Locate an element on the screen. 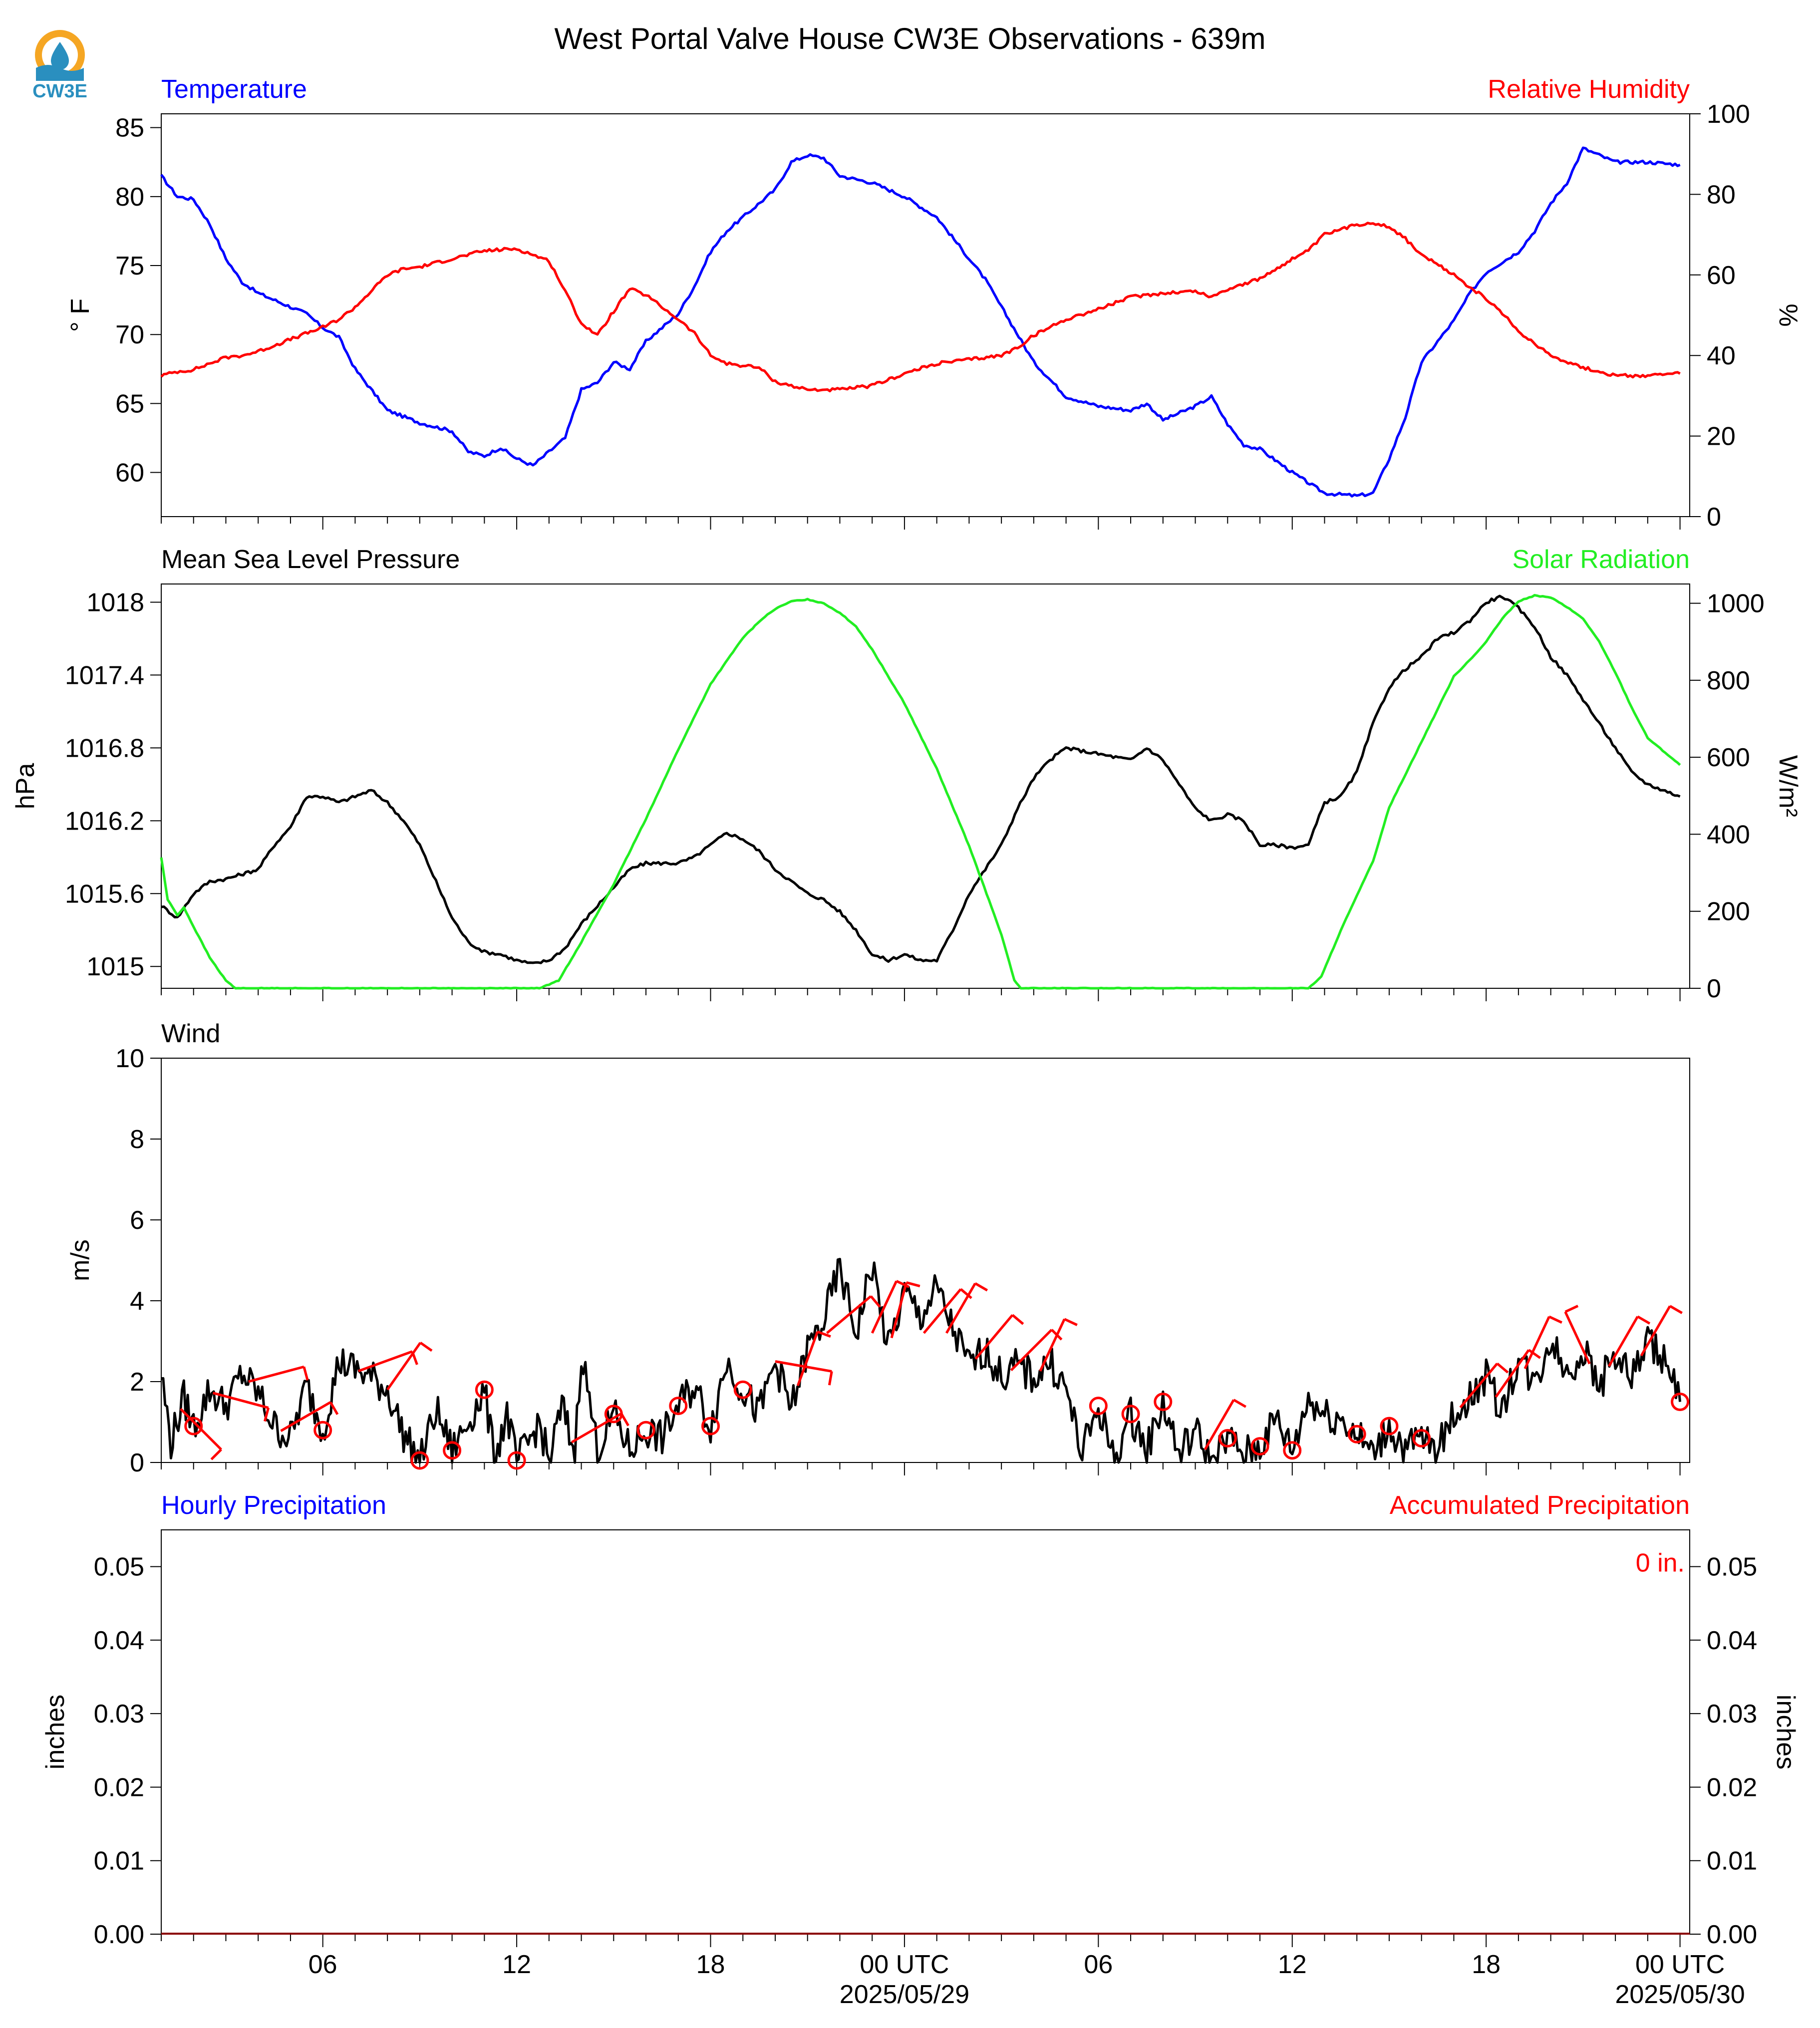 The height and width of the screenshot is (2028, 1820). panel-title-right: Solar Radiation is located at coordinates (1601, 559).